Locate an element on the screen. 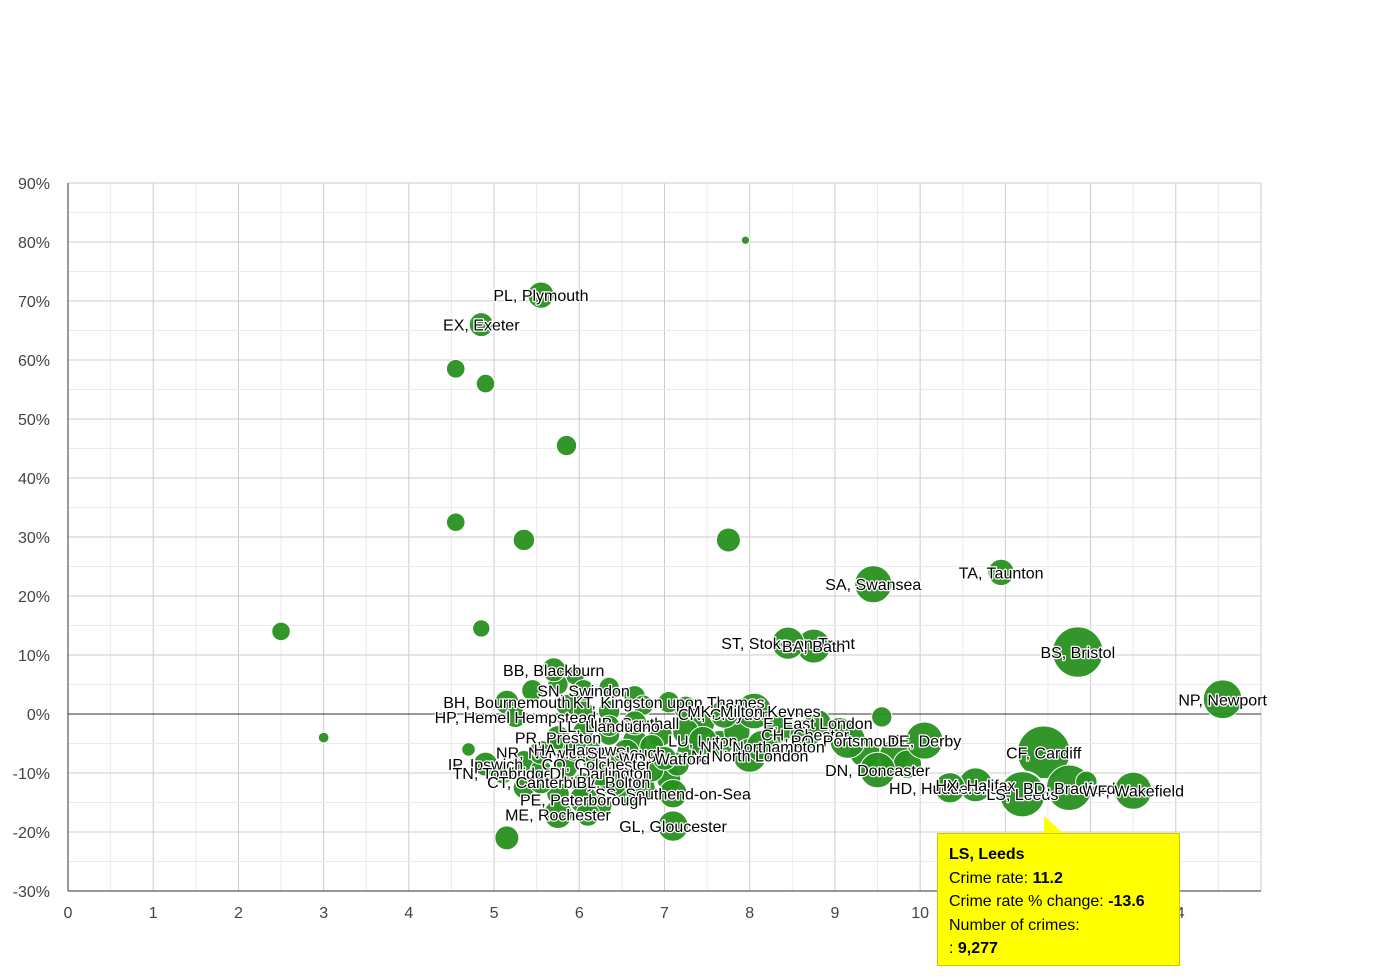 Image resolution: width=1390 pixels, height=980 pixels. bubble-label: CO, Colchester is located at coordinates (597, 765).